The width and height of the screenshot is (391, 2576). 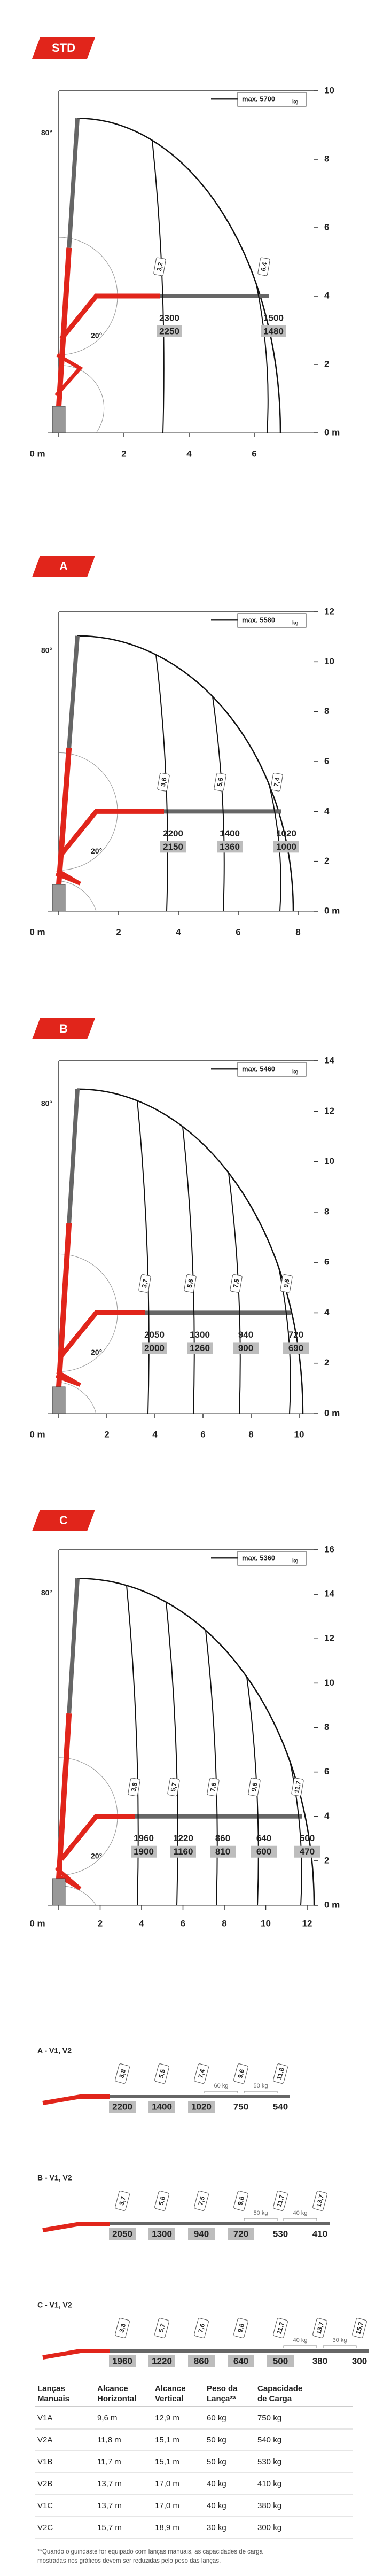 I want to click on x-tick-label: 12, so click(x=307, y=1923).